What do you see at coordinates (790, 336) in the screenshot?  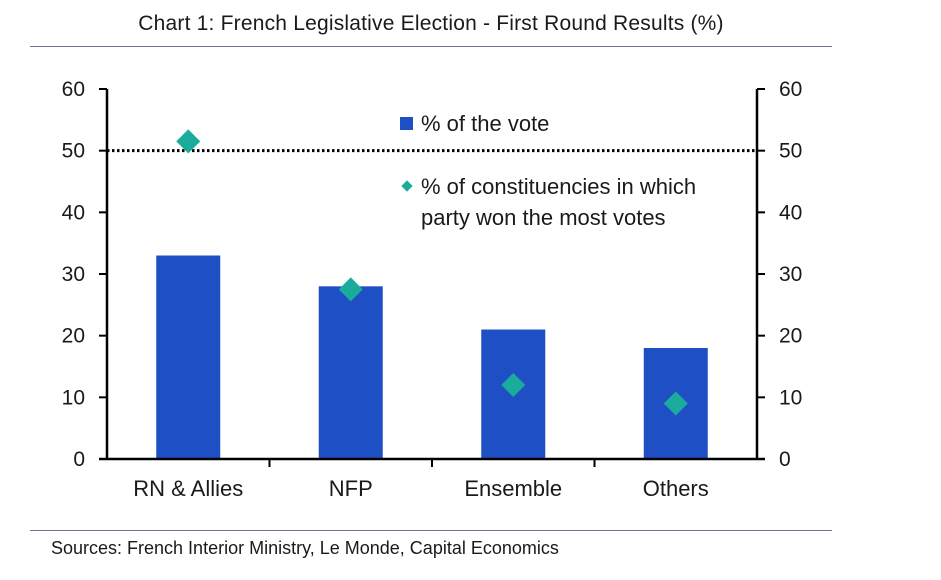 I see `y-tick-label-right: 20` at bounding box center [790, 336].